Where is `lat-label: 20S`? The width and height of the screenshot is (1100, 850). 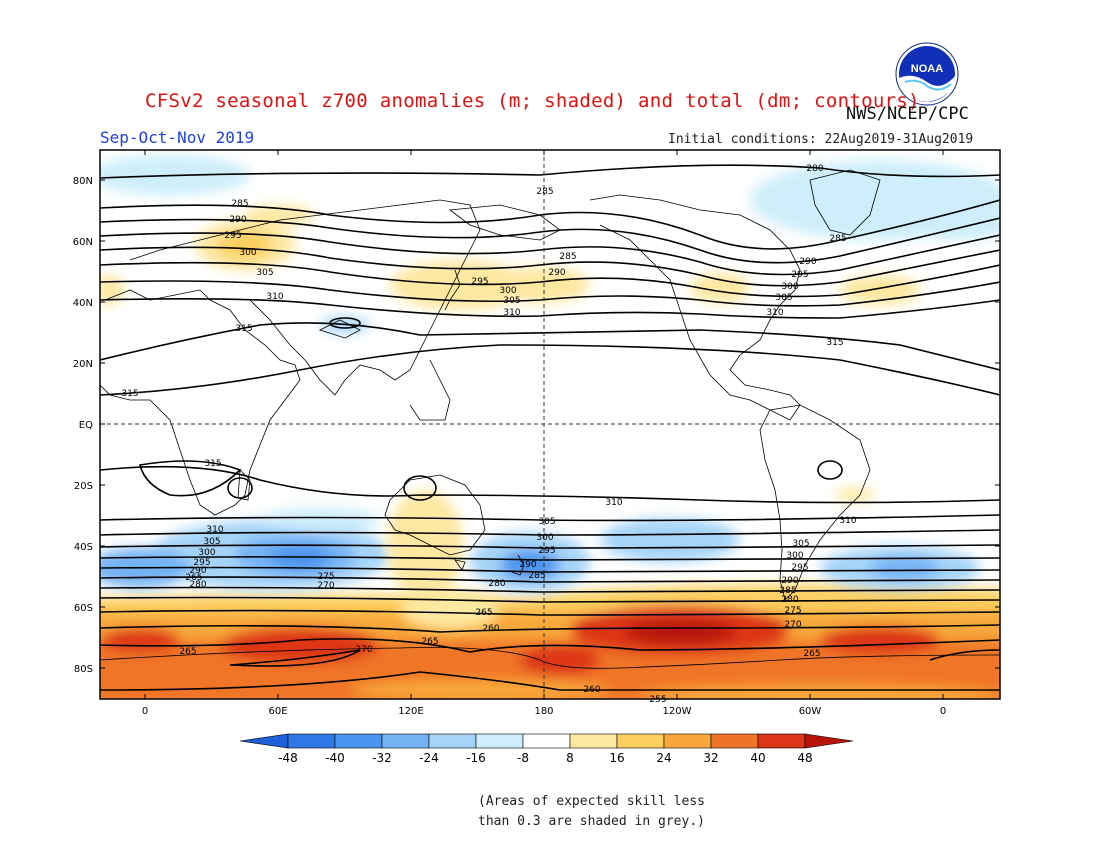
lat-label: 20S is located at coordinates (83, 486).